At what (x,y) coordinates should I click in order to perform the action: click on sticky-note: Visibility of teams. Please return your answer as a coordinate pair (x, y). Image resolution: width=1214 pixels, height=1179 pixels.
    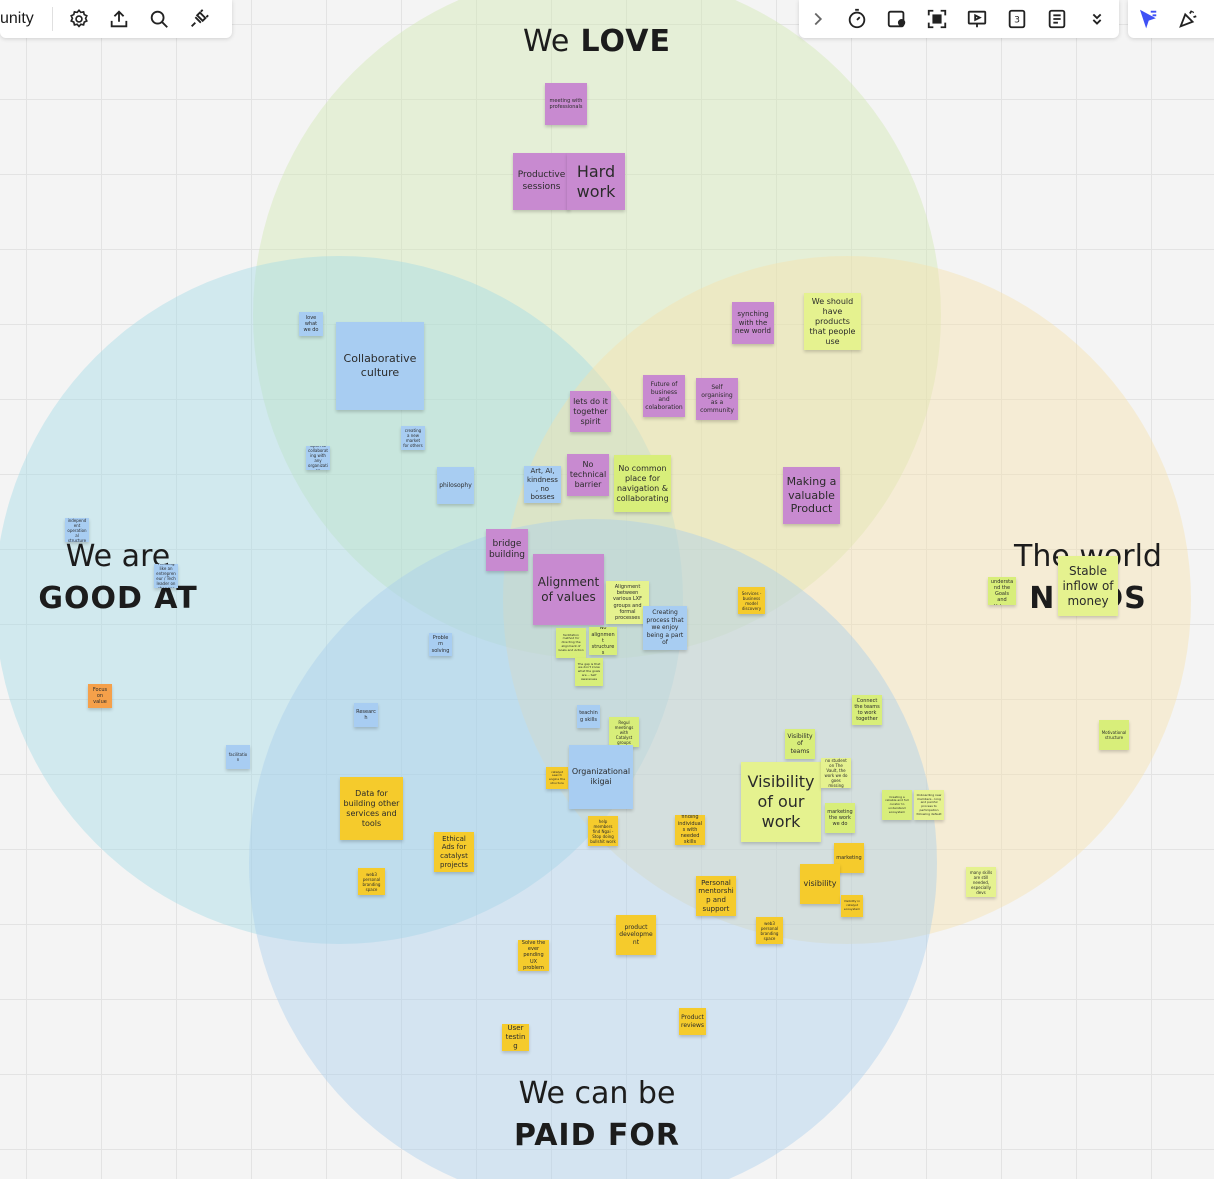
    Looking at the image, I should click on (800, 744).